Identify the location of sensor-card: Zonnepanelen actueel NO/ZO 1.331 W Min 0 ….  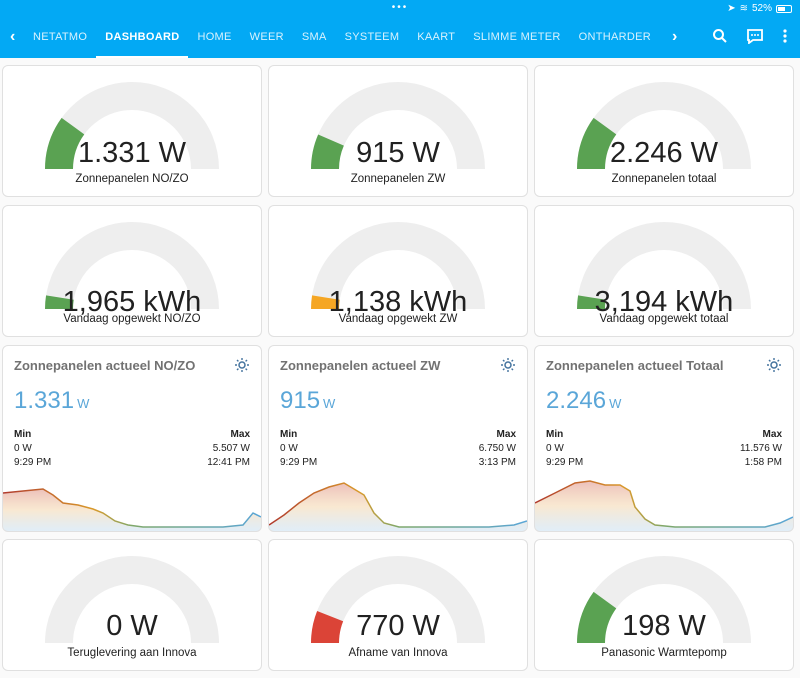
(132, 438).